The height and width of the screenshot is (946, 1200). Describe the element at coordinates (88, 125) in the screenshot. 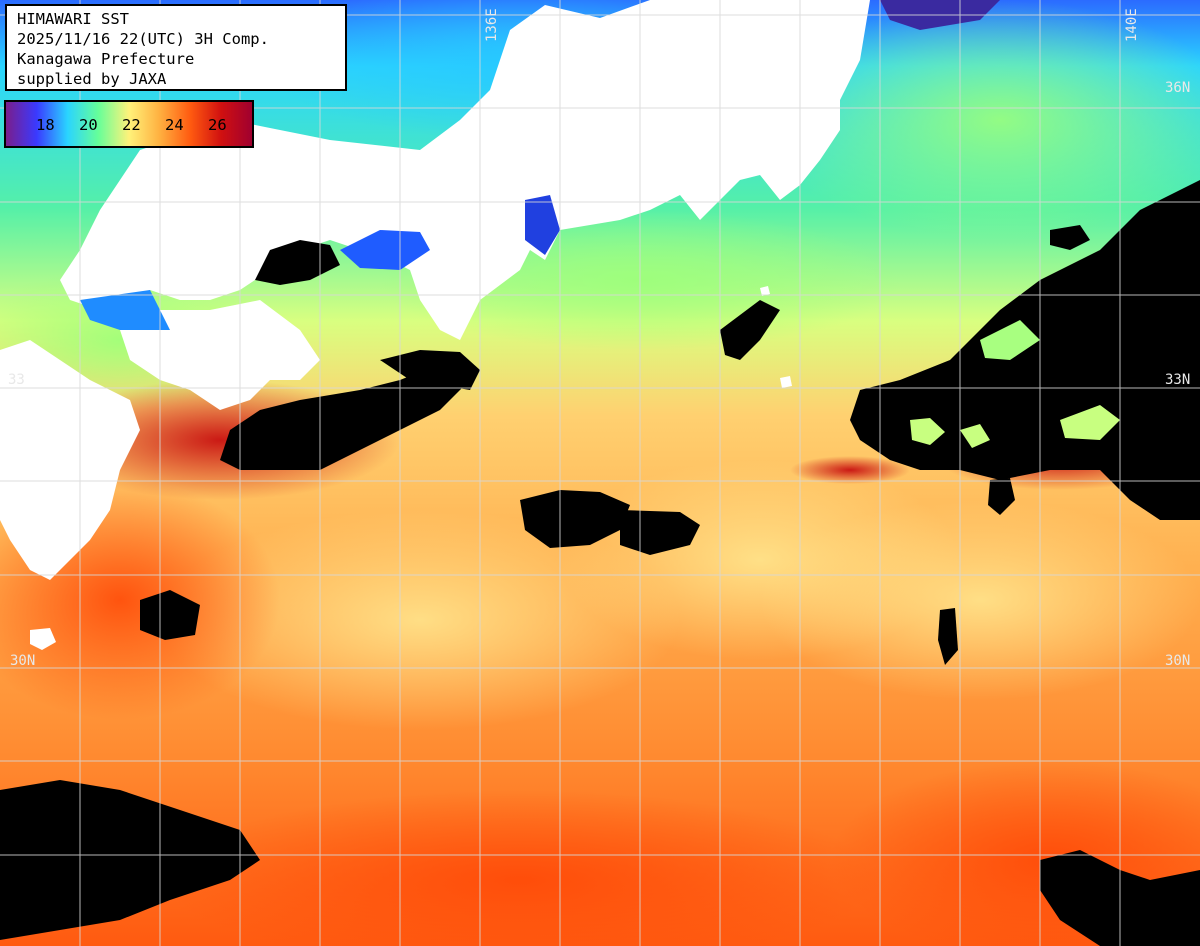

I see `legend-label-20: 20` at that location.